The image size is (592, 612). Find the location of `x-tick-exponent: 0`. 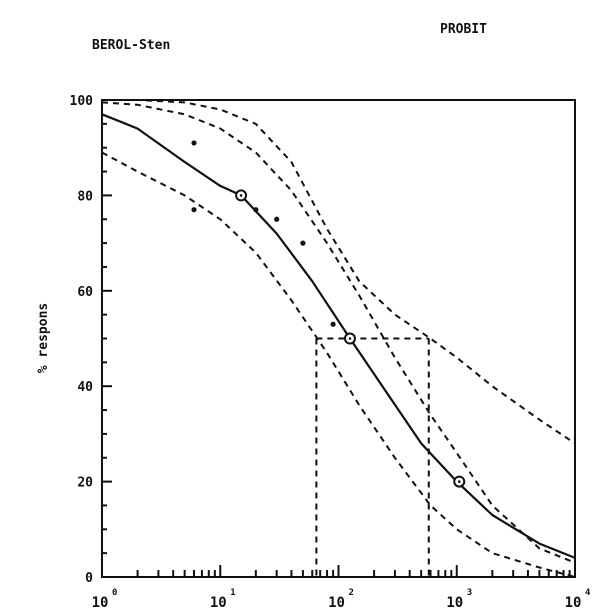

x-tick-exponent: 0 is located at coordinates (114, 593).